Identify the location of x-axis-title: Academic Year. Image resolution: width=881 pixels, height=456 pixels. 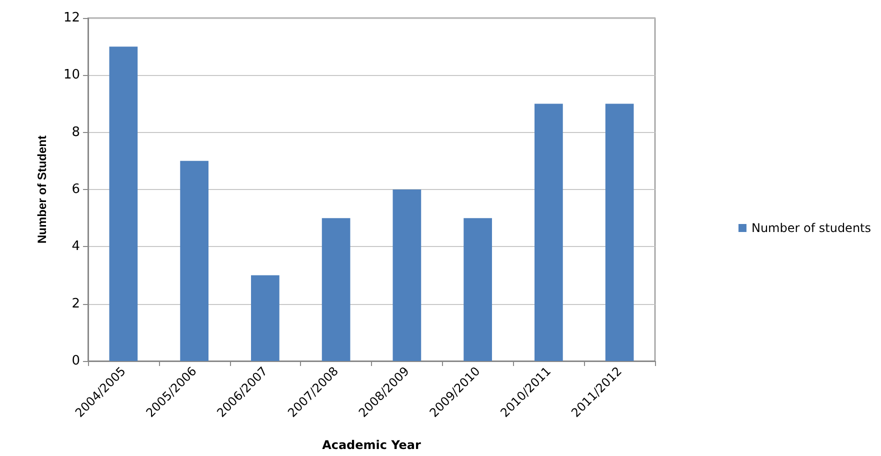
(372, 445).